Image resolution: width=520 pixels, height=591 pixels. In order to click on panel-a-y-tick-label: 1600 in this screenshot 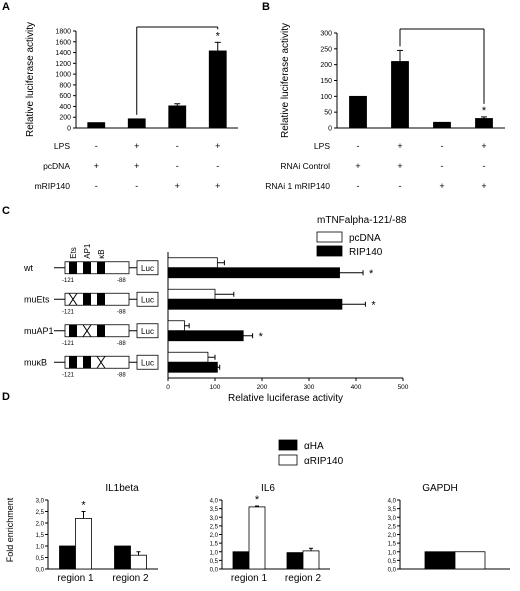, I will do `click(63, 42)`.